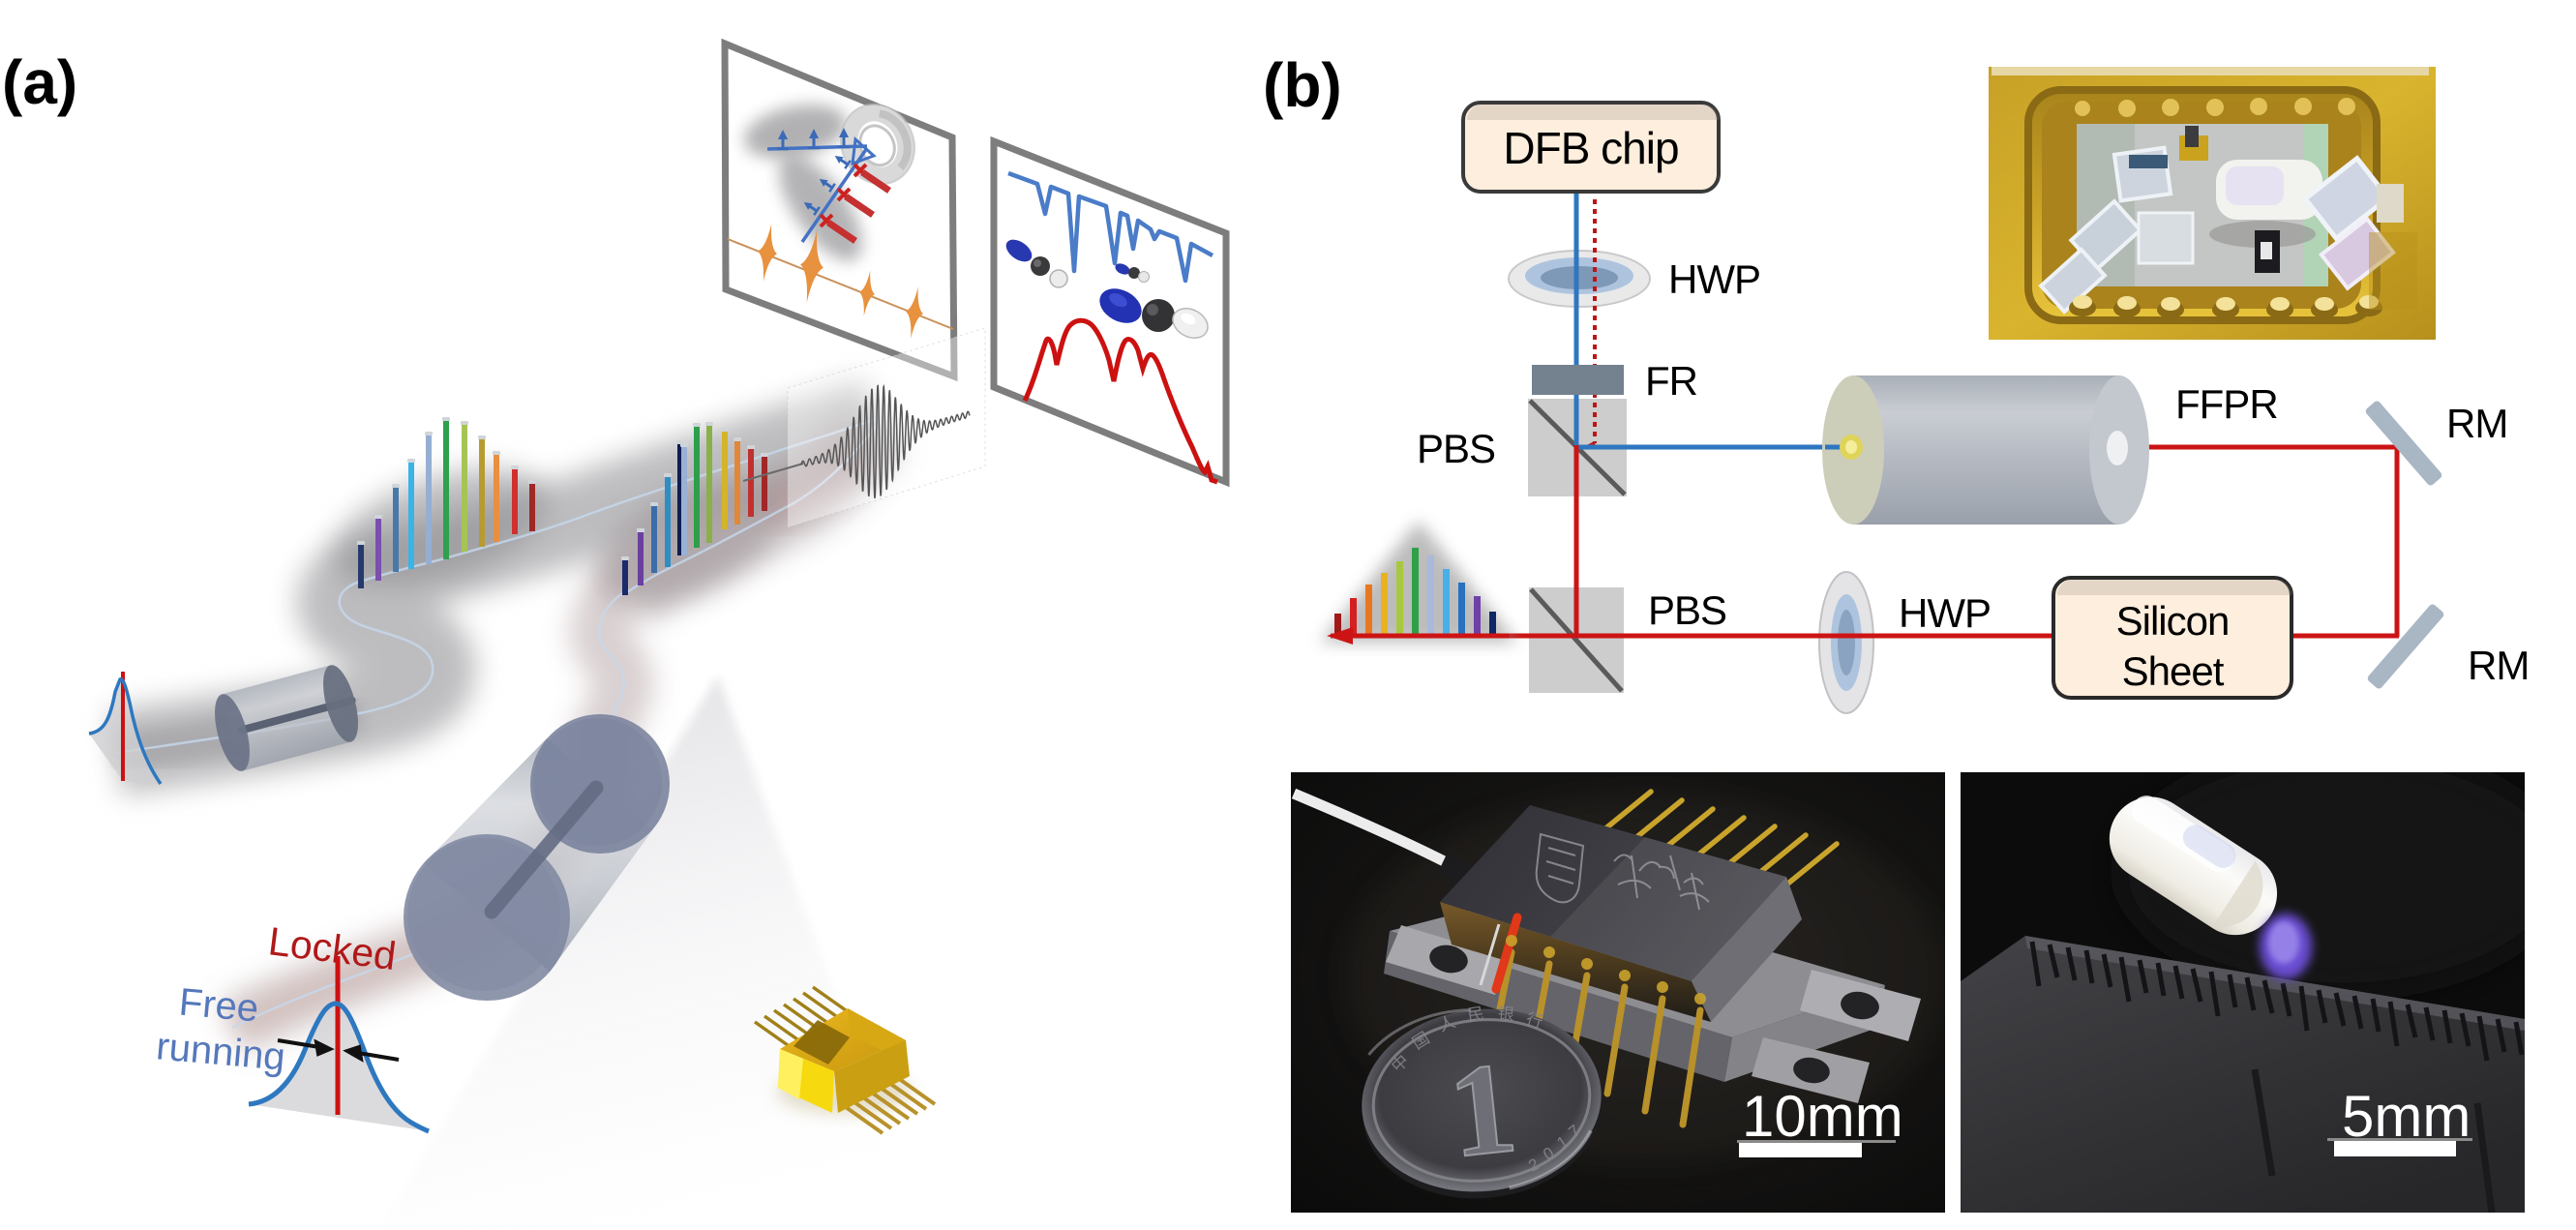 The image size is (2576, 1230). Describe the element at coordinates (1534, 1021) in the screenshot. I see `svg-text: 行` at that location.